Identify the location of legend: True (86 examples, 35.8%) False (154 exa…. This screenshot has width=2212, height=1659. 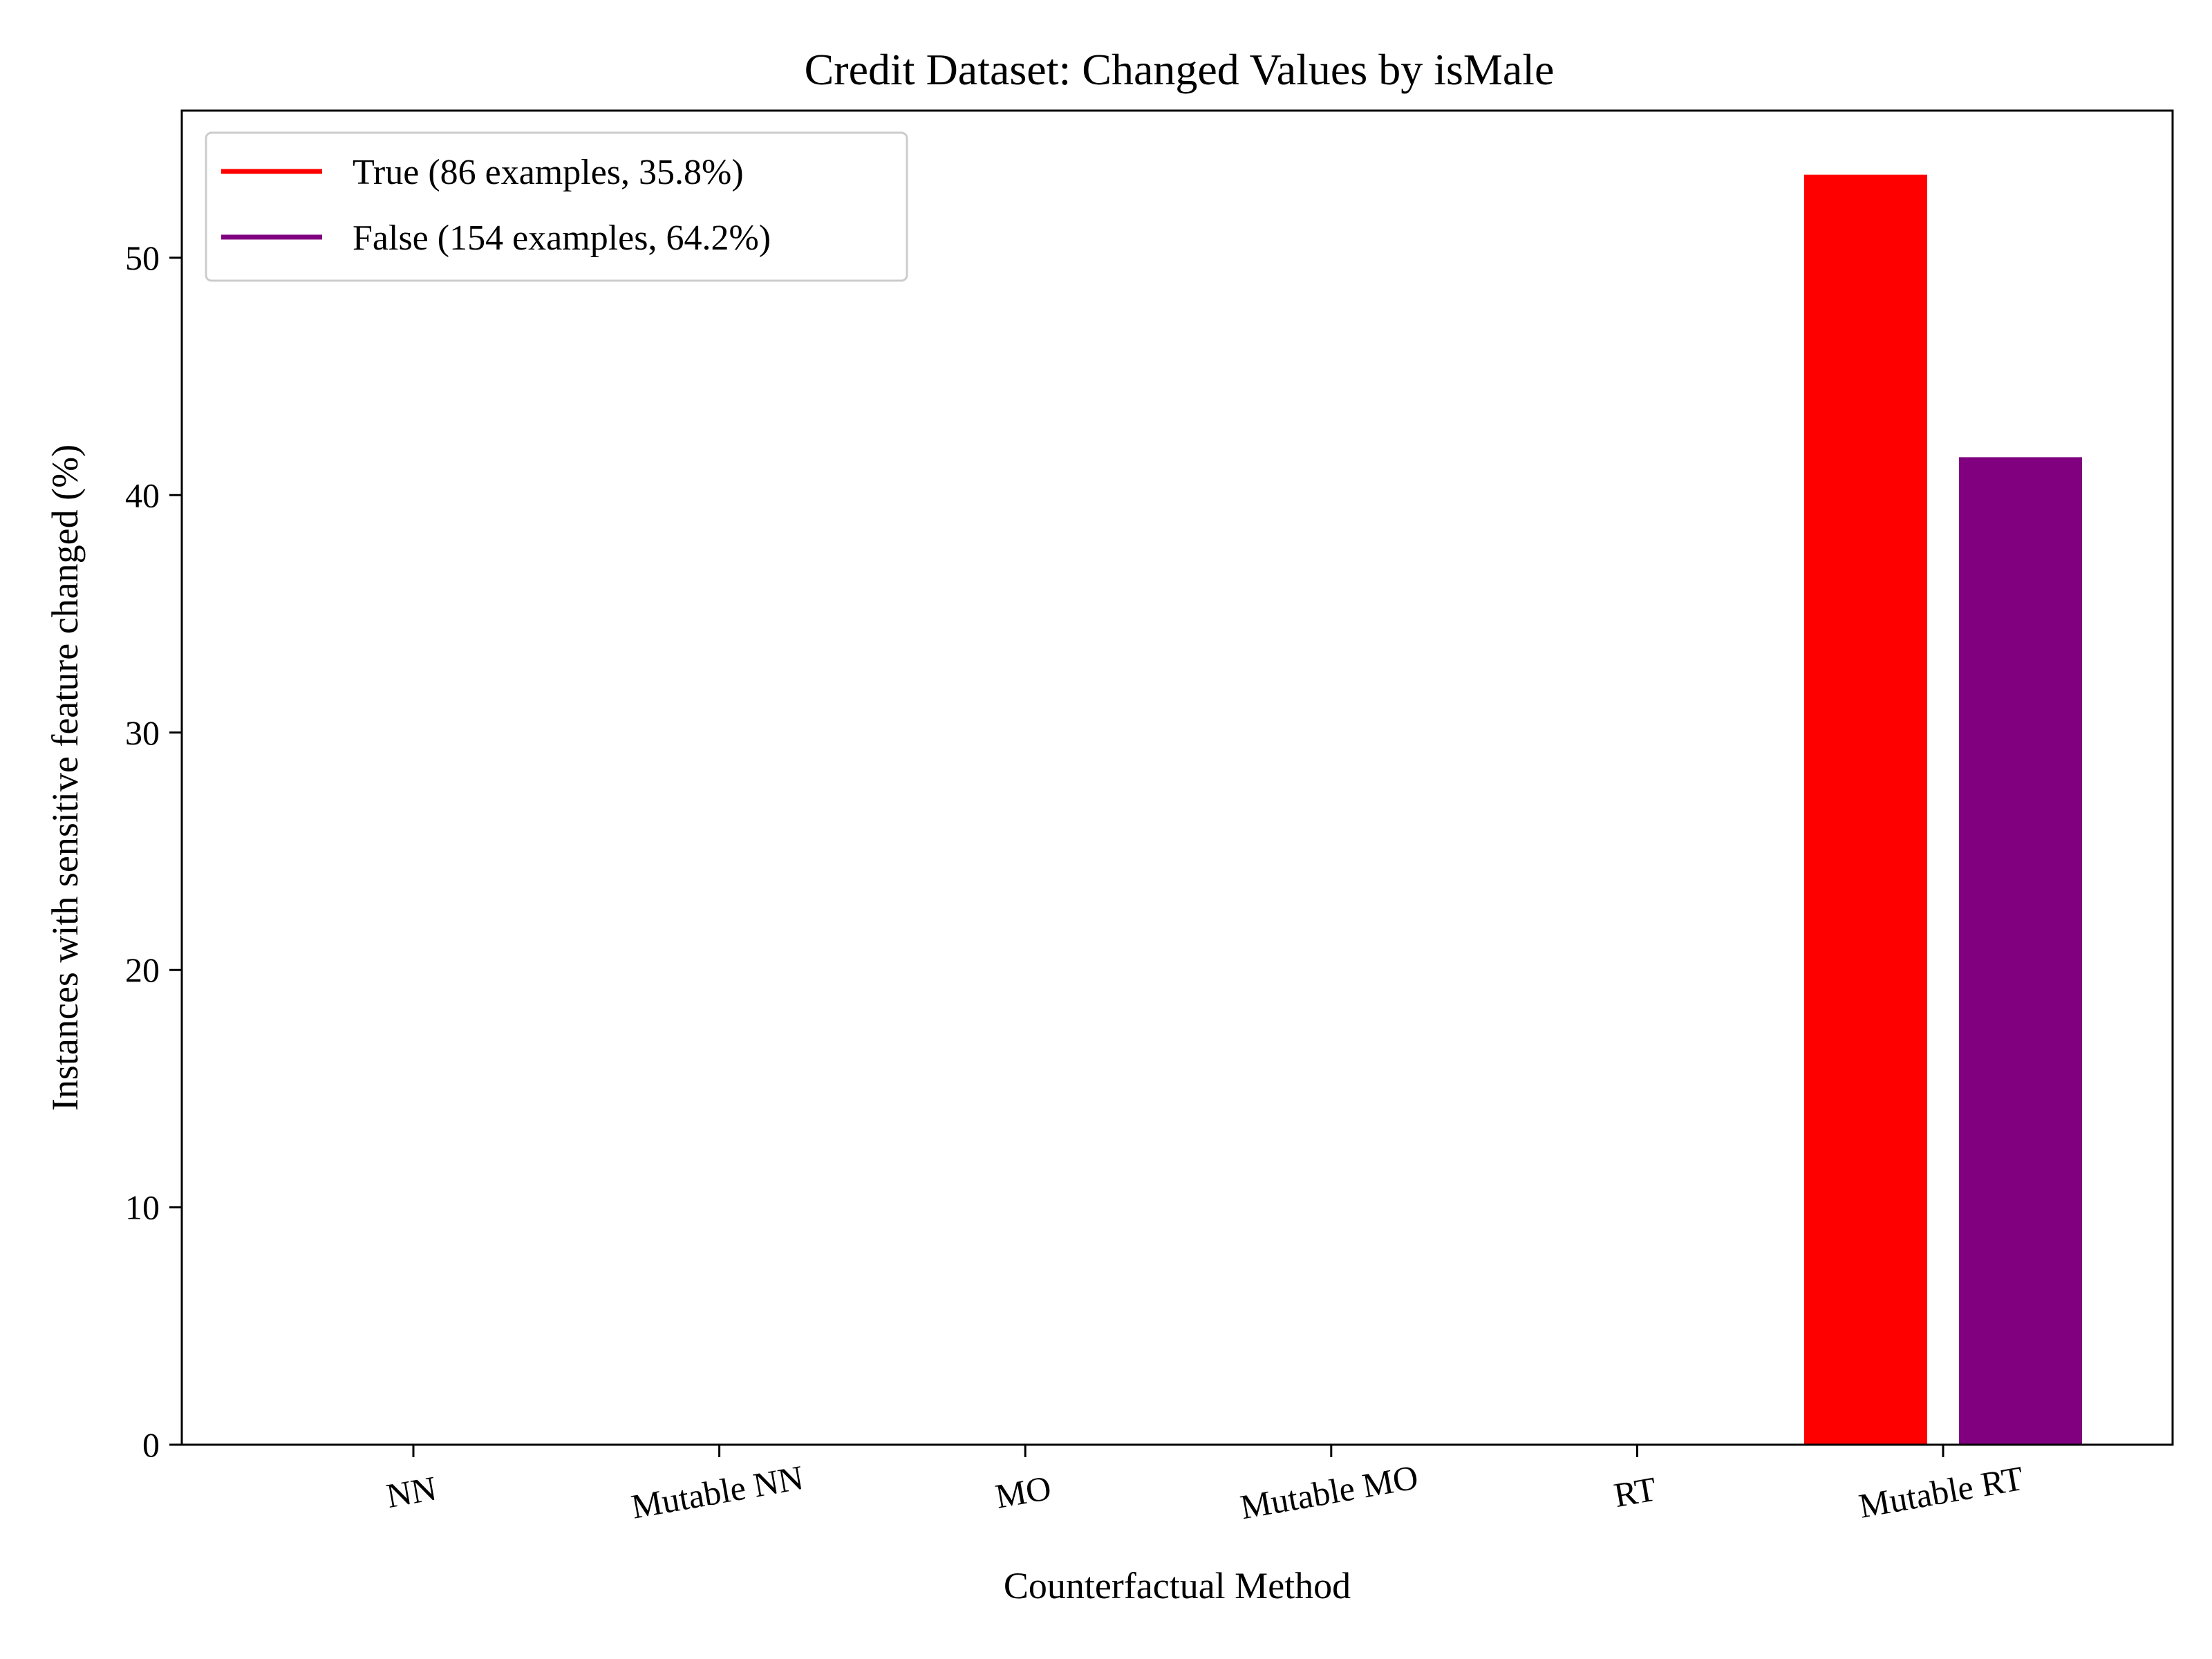
(556, 206).